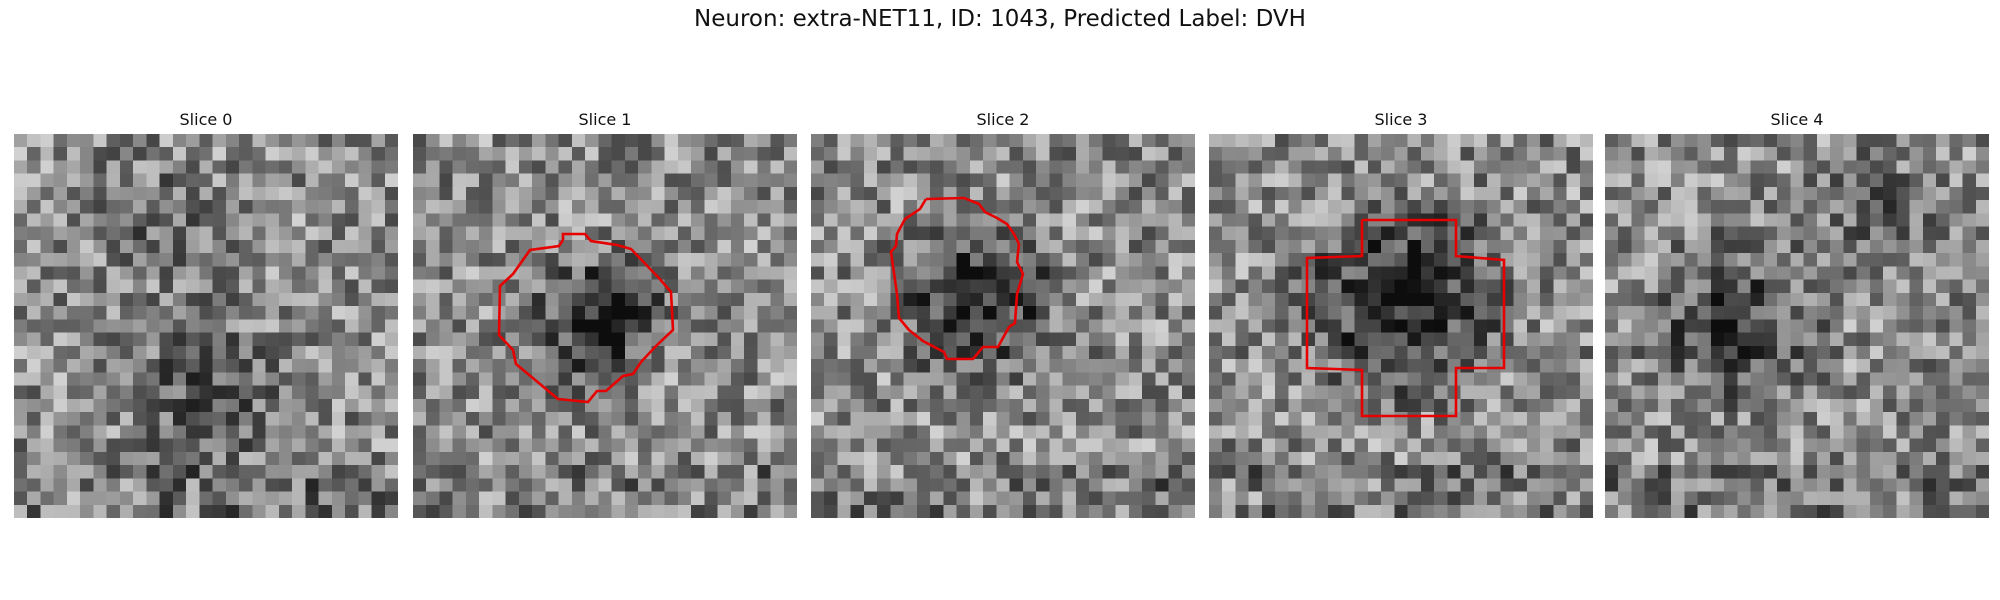  I want to click on slice-title-1: Slice 1, so click(605, 119).